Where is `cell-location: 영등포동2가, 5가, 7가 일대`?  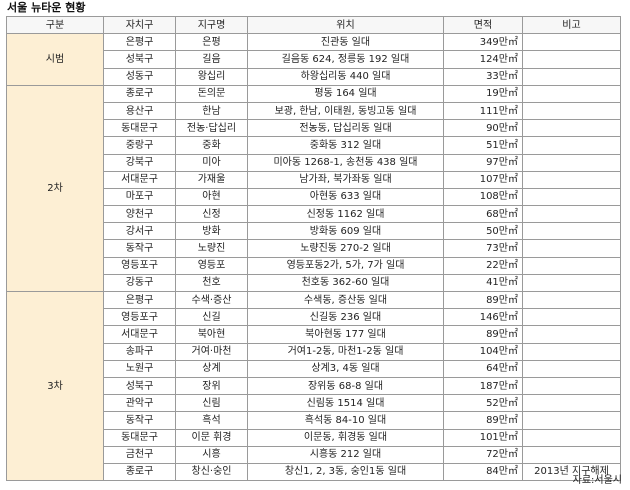 cell-location: 영등포동2가, 5가, 7가 일대 is located at coordinates (346, 265).